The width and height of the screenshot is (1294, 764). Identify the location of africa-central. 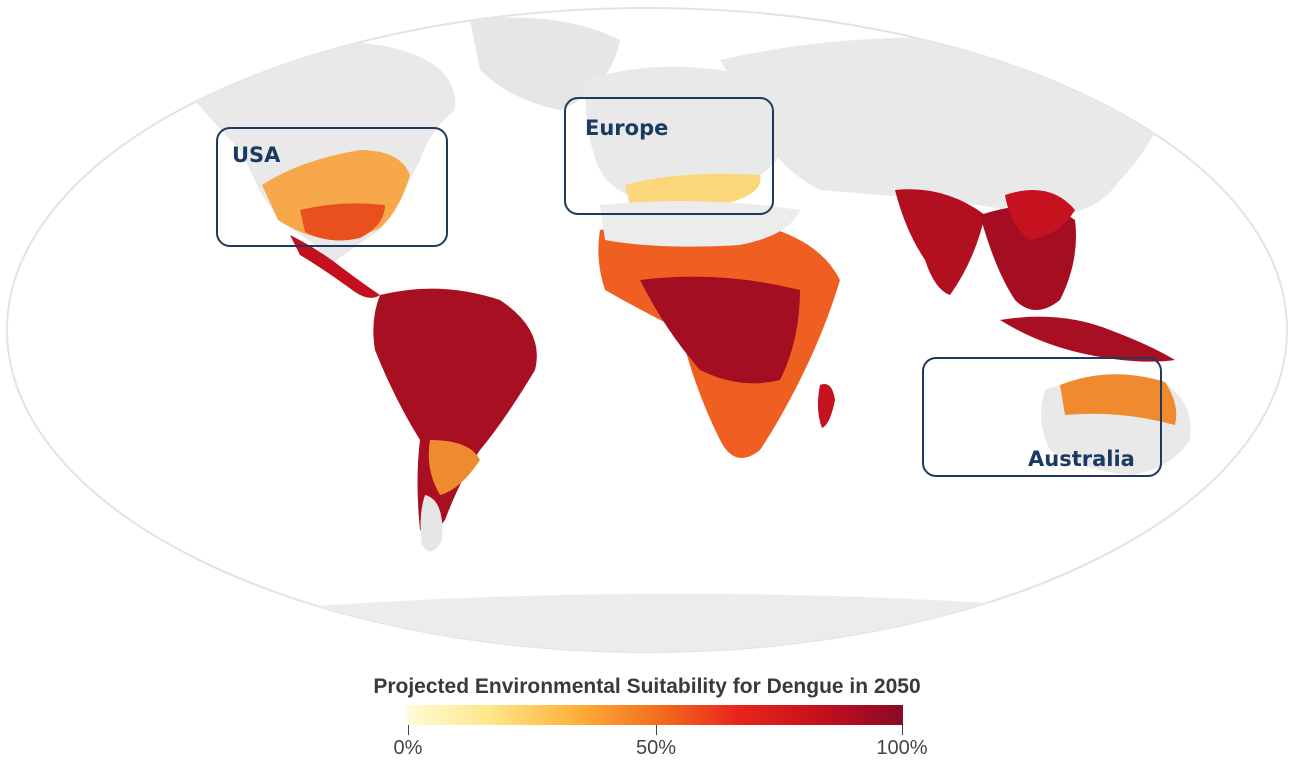
(720, 330).